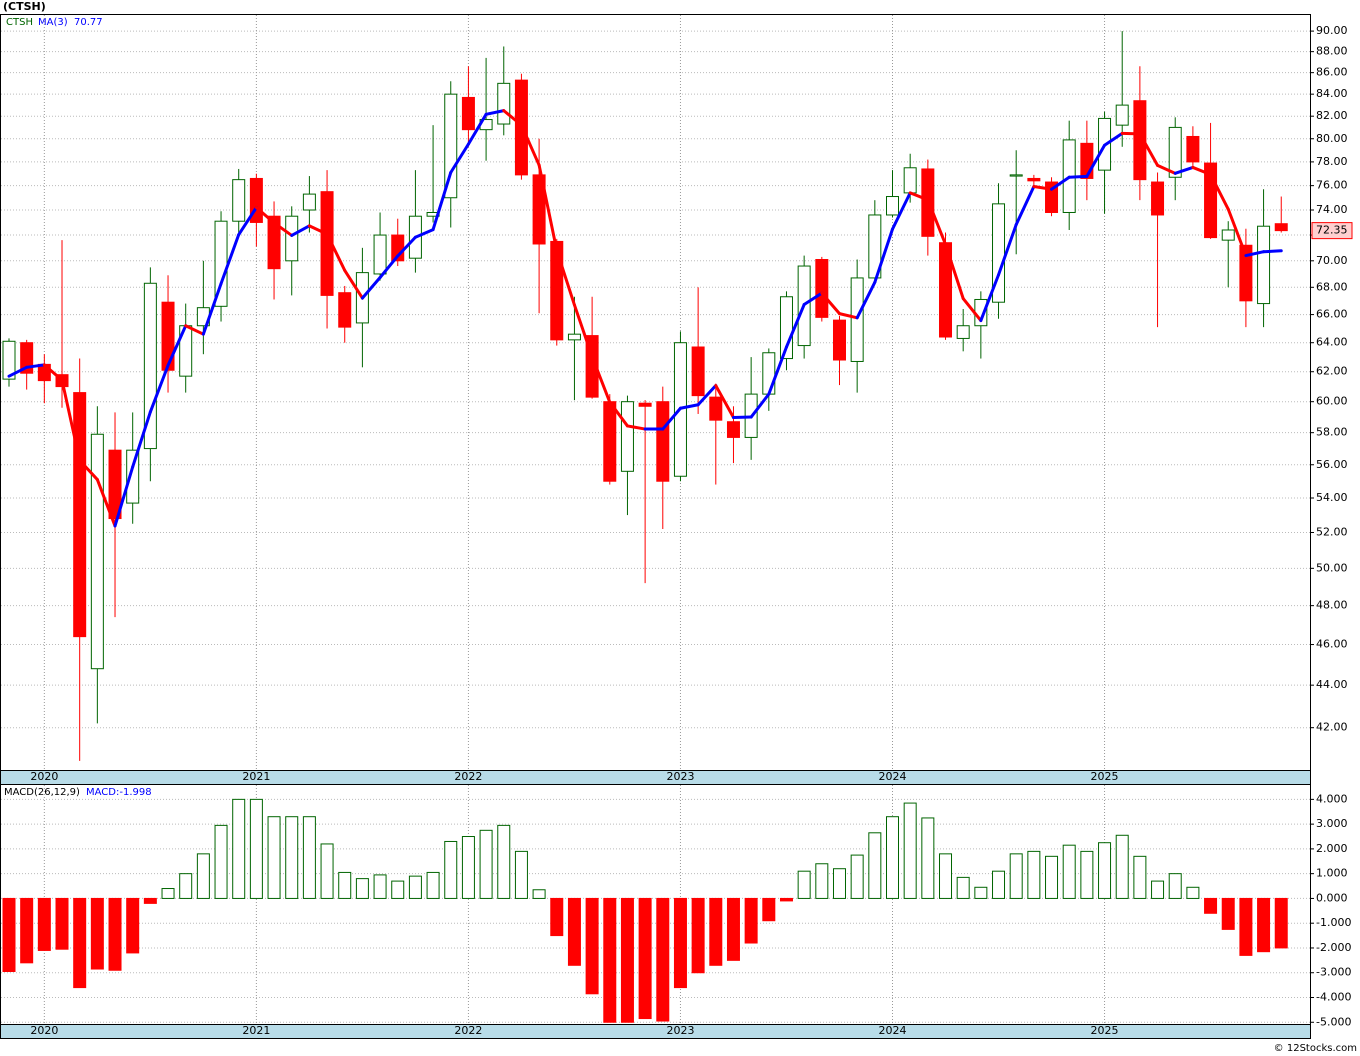 The height and width of the screenshot is (1056, 1360). I want to click on chart-title: (CTSH), so click(24, 6).